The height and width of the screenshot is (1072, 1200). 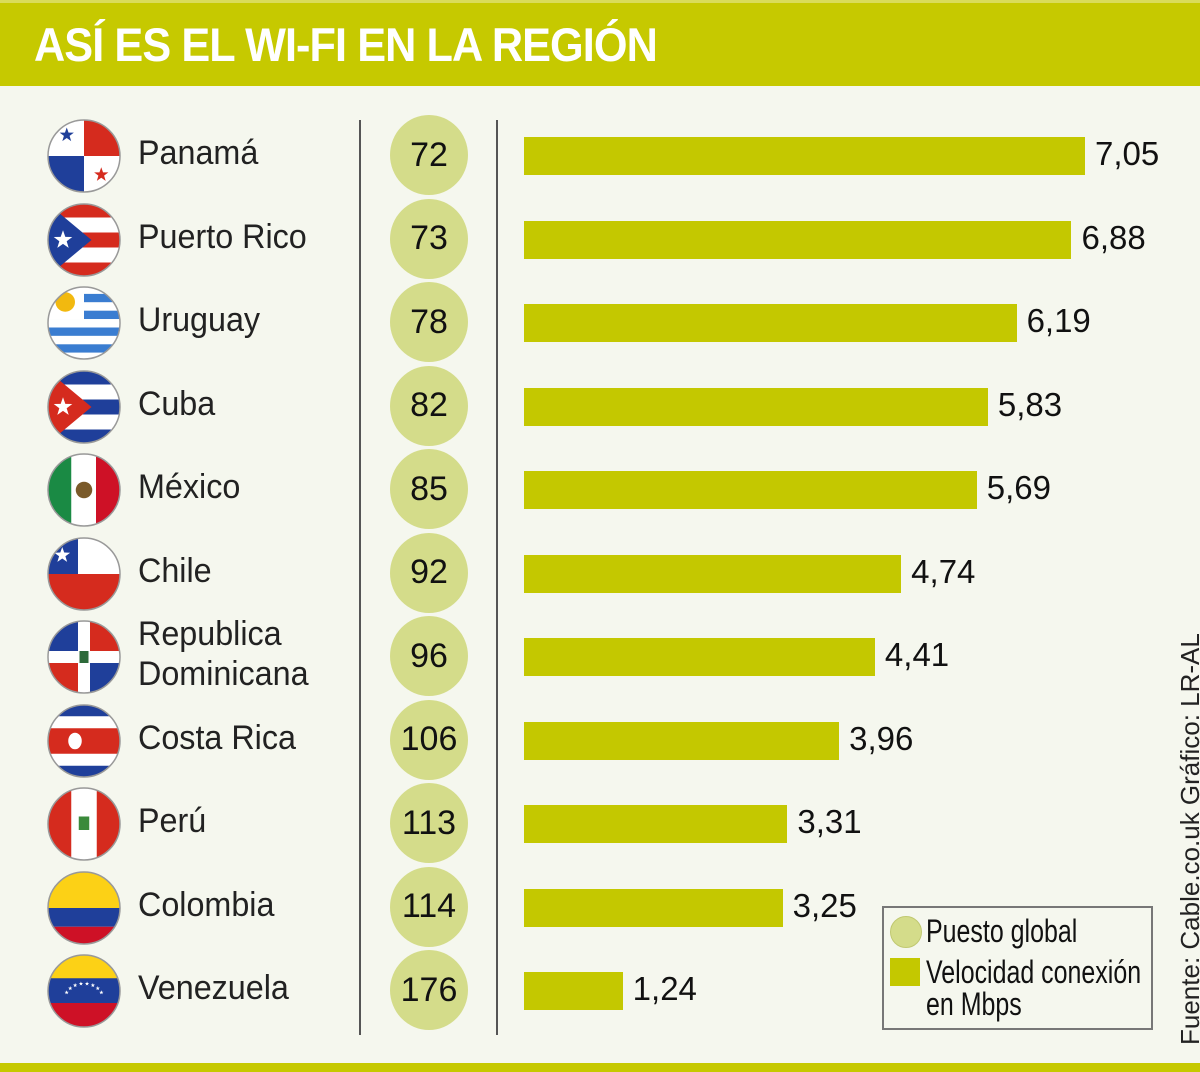 What do you see at coordinates (84, 323) in the screenshot?
I see `uruguay-flag-icon` at bounding box center [84, 323].